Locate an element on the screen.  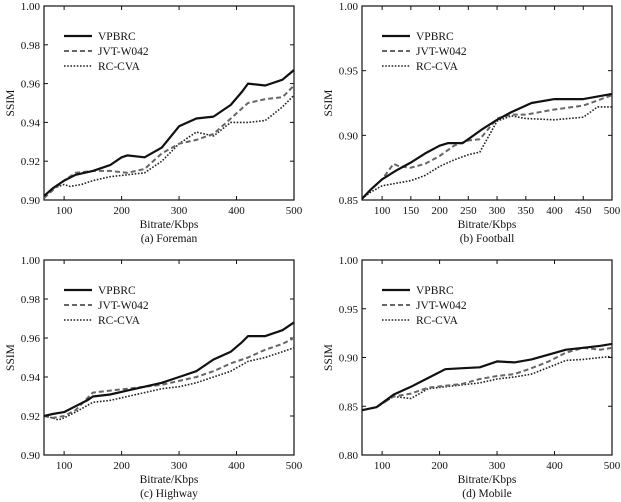
chart-caption: (c) Highway is located at coordinates (169, 494).